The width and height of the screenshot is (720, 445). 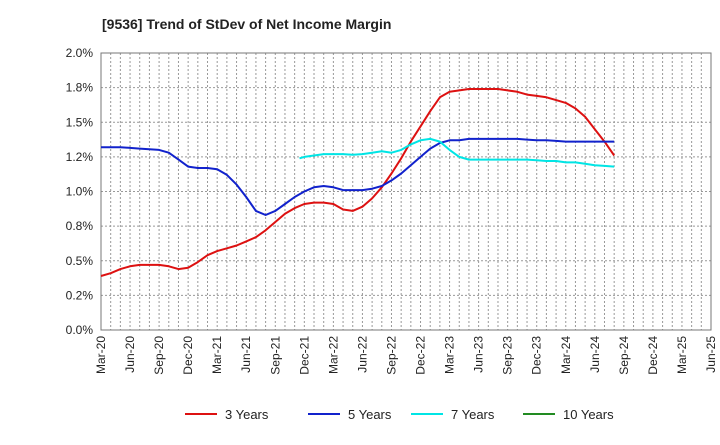 What do you see at coordinates (391, 355) in the screenshot?
I see `x-tick-label: Sep-22` at bounding box center [391, 355].